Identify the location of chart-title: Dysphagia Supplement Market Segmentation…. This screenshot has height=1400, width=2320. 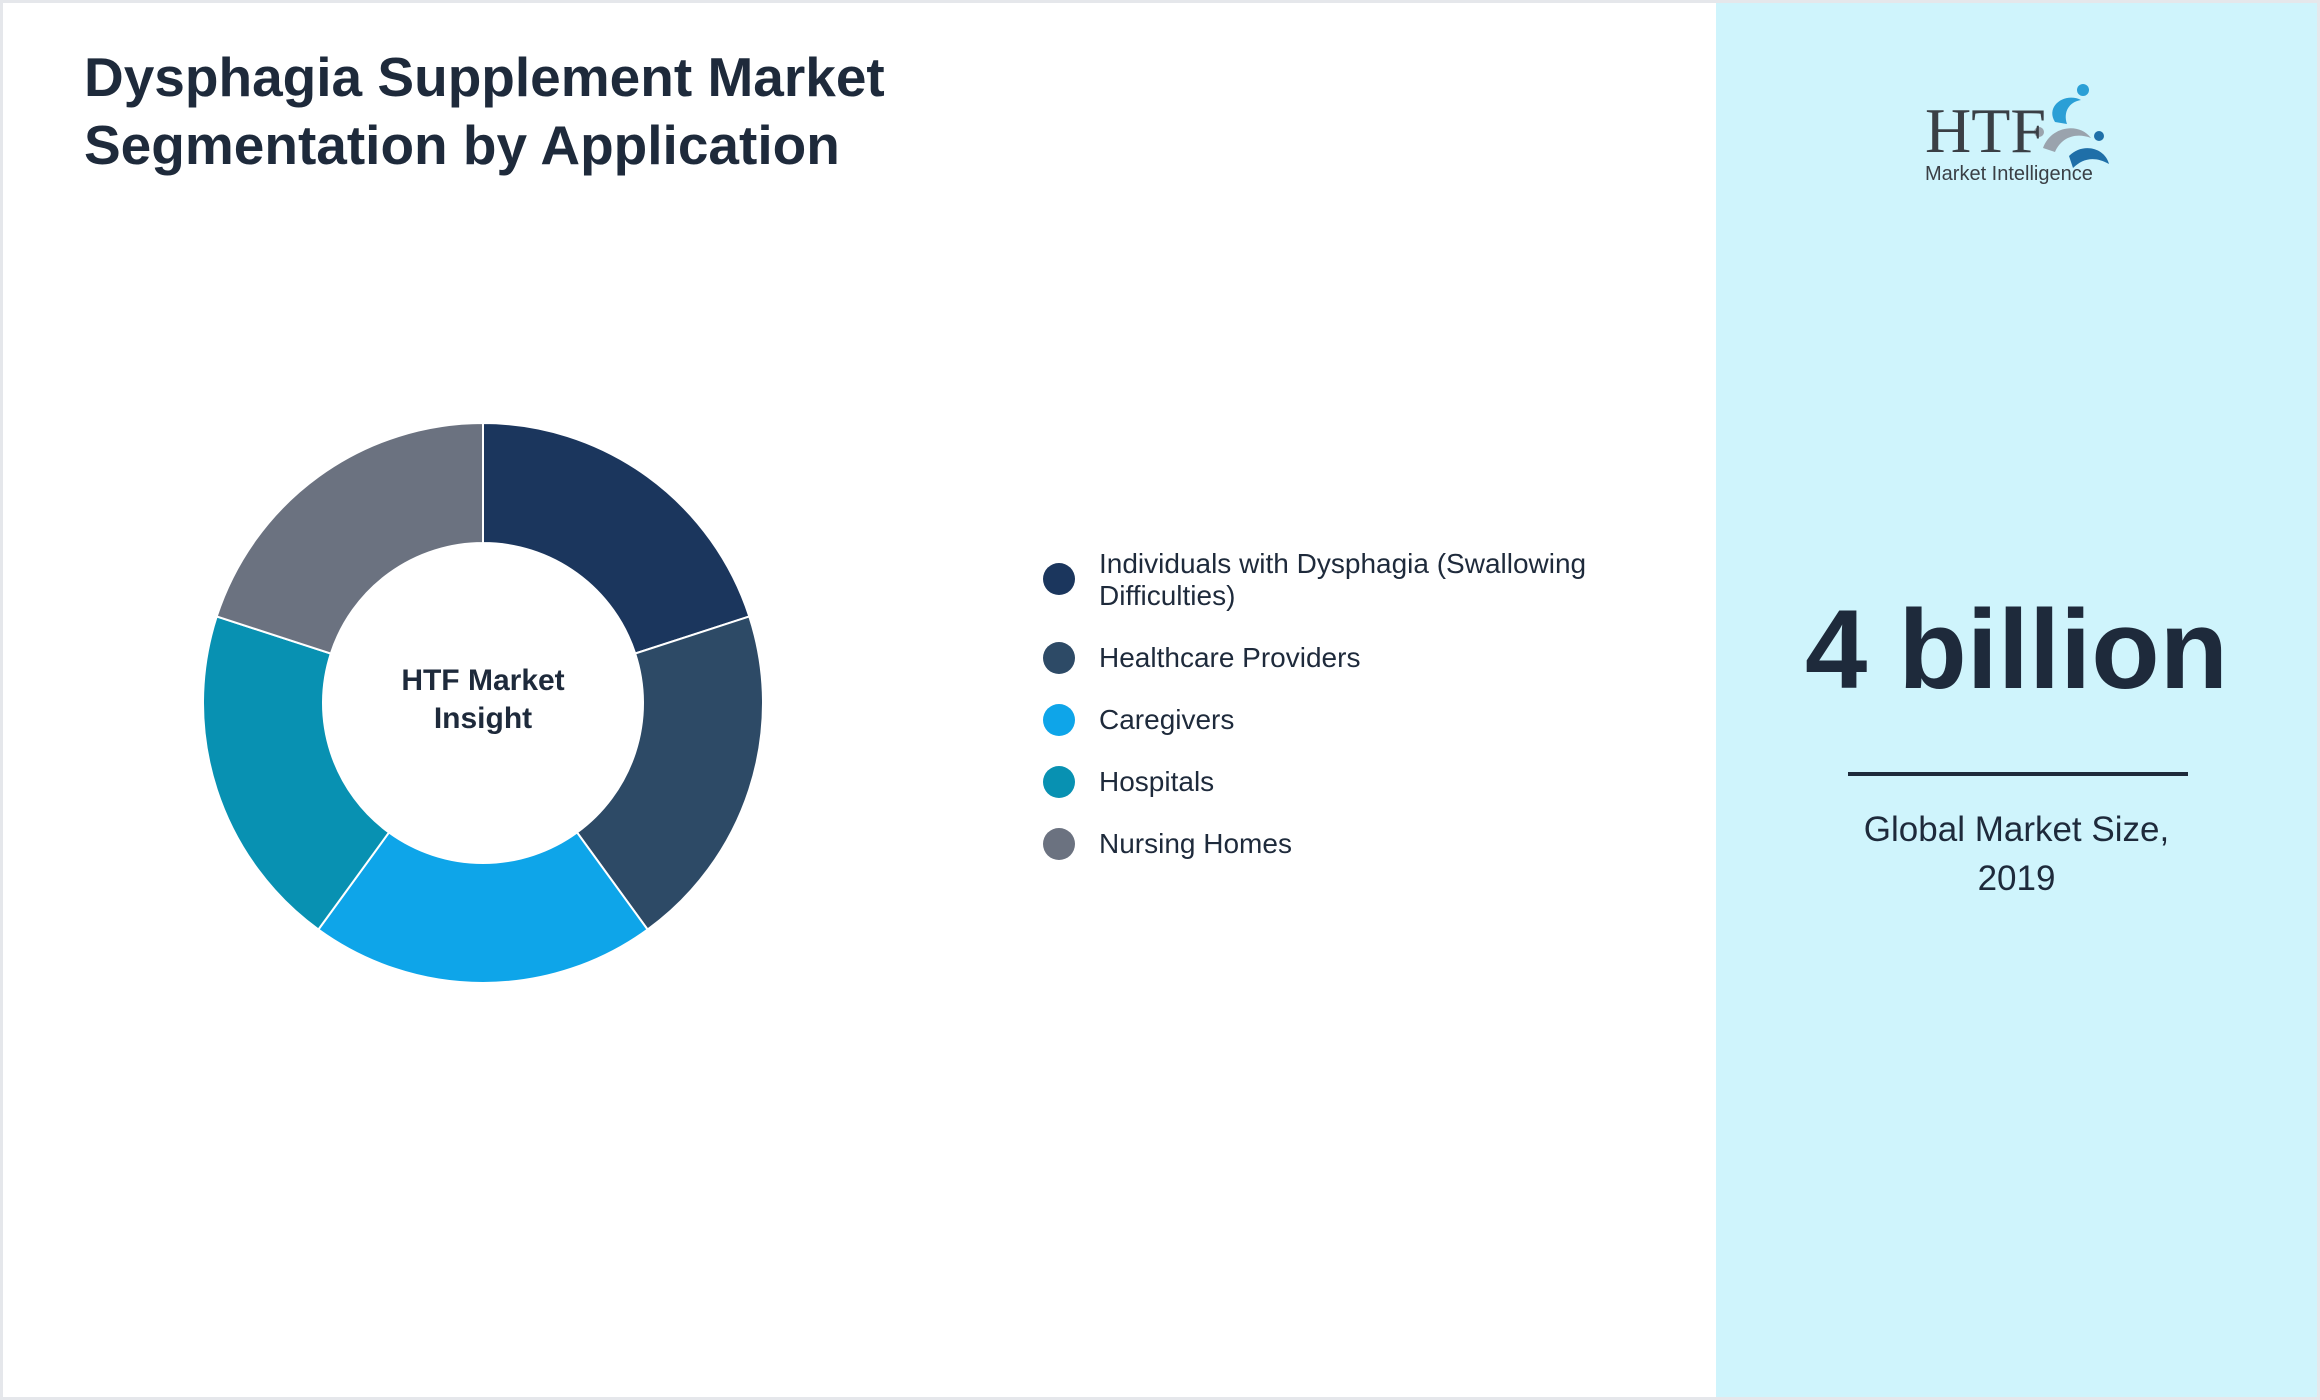
(534, 111).